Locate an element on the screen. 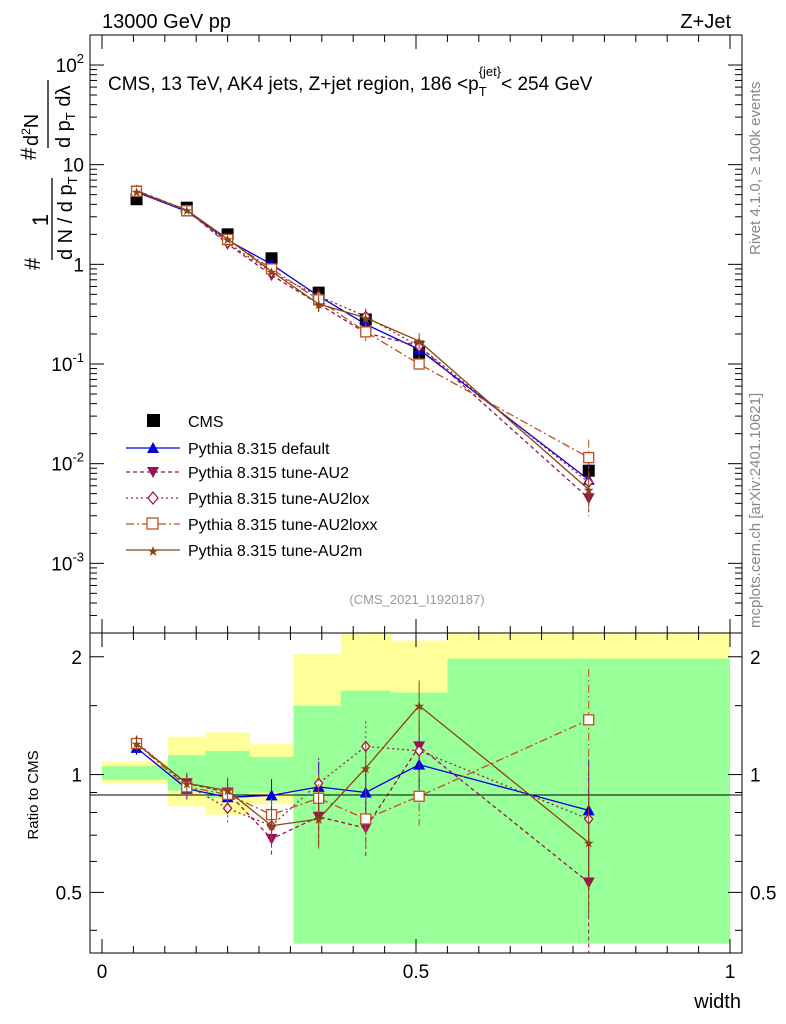 This screenshot has height=1024, width=786. legend-label-au2loxx: Pythia 8.315 tune-AU2loxx is located at coordinates (282, 525).